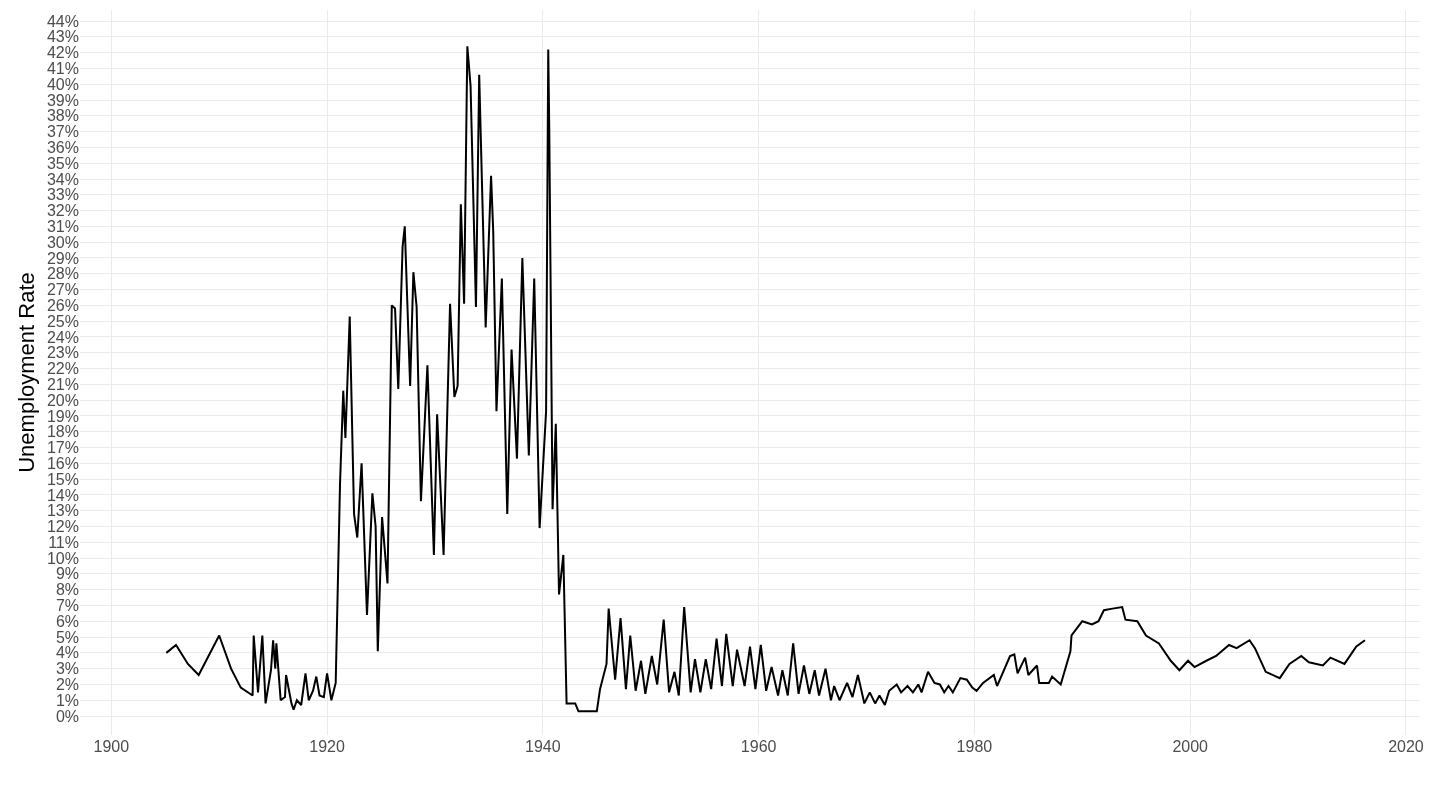 This screenshot has width=1440, height=810. I want to click on y-tick-label: 39%, so click(62, 100).